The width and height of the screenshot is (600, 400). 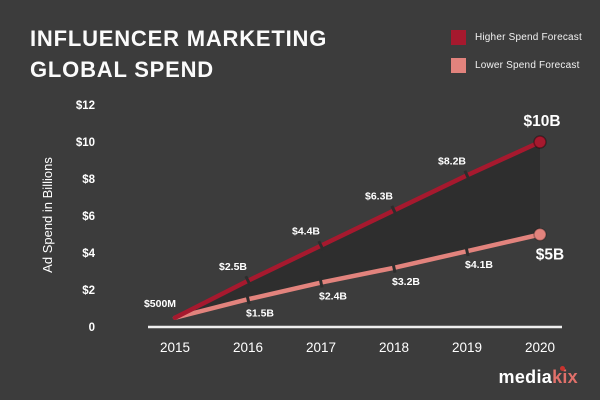 What do you see at coordinates (248, 347) in the screenshot?
I see `x-tick-label: 2016` at bounding box center [248, 347].